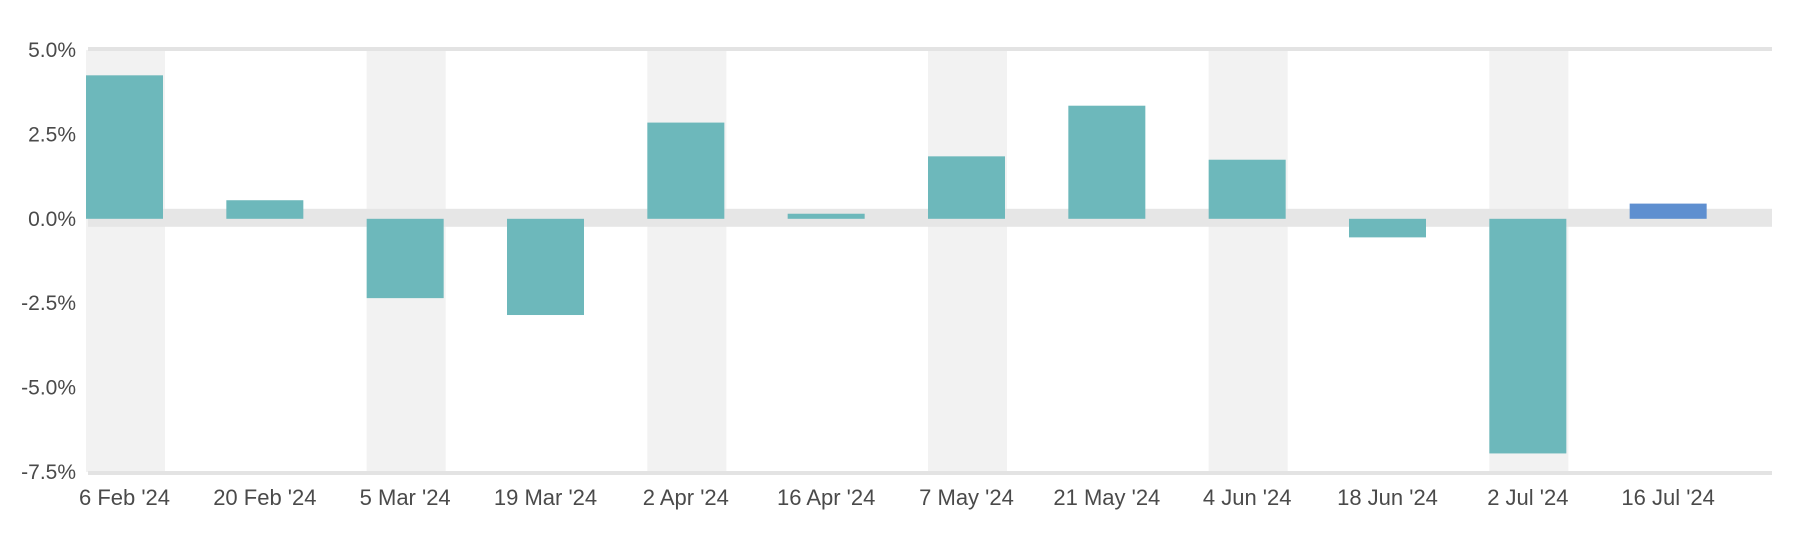 Image resolution: width=1807 pixels, height=536 pixels. Describe the element at coordinates (48, 261) in the screenshot. I see `y-axis-ticks: 5.0% 2.5% 0.0% -2.5% -5.0% -7.5%` at that location.